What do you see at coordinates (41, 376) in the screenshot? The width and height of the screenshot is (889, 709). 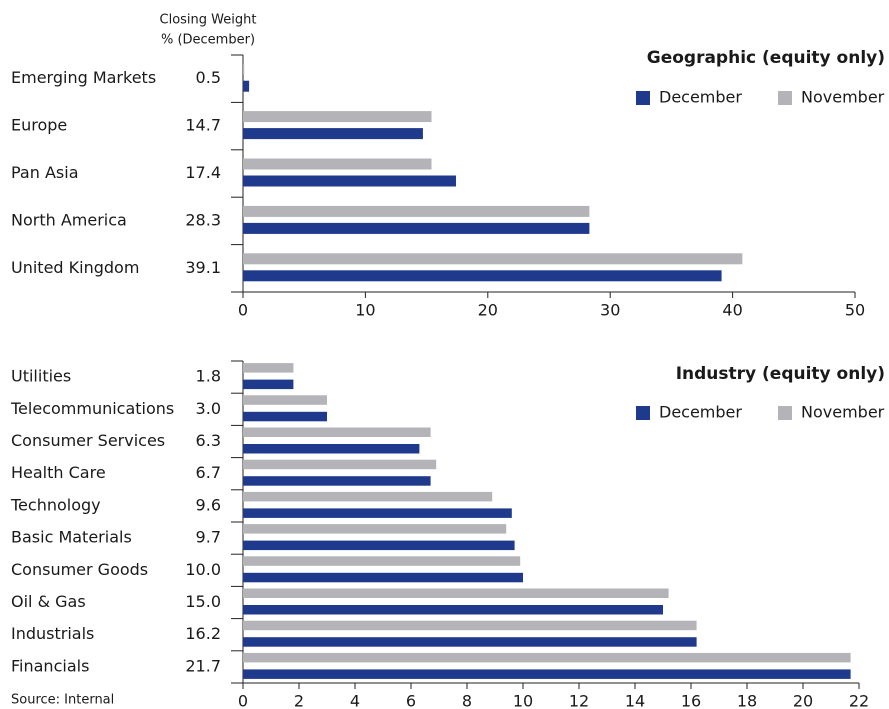 I see `category-label: Utilities` at bounding box center [41, 376].